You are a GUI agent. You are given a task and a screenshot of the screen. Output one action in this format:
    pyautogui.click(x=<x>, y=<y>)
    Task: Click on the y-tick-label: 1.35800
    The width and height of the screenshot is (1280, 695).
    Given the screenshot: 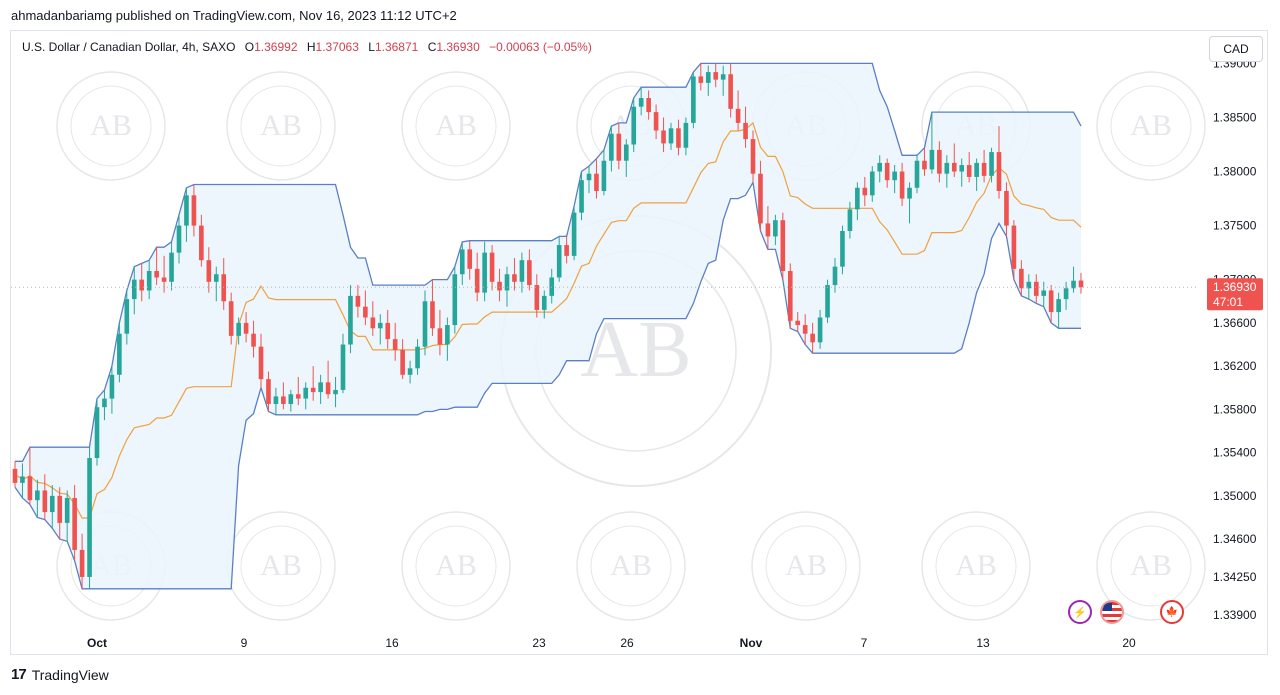 What is the action you would take?
    pyautogui.click(x=1235, y=409)
    